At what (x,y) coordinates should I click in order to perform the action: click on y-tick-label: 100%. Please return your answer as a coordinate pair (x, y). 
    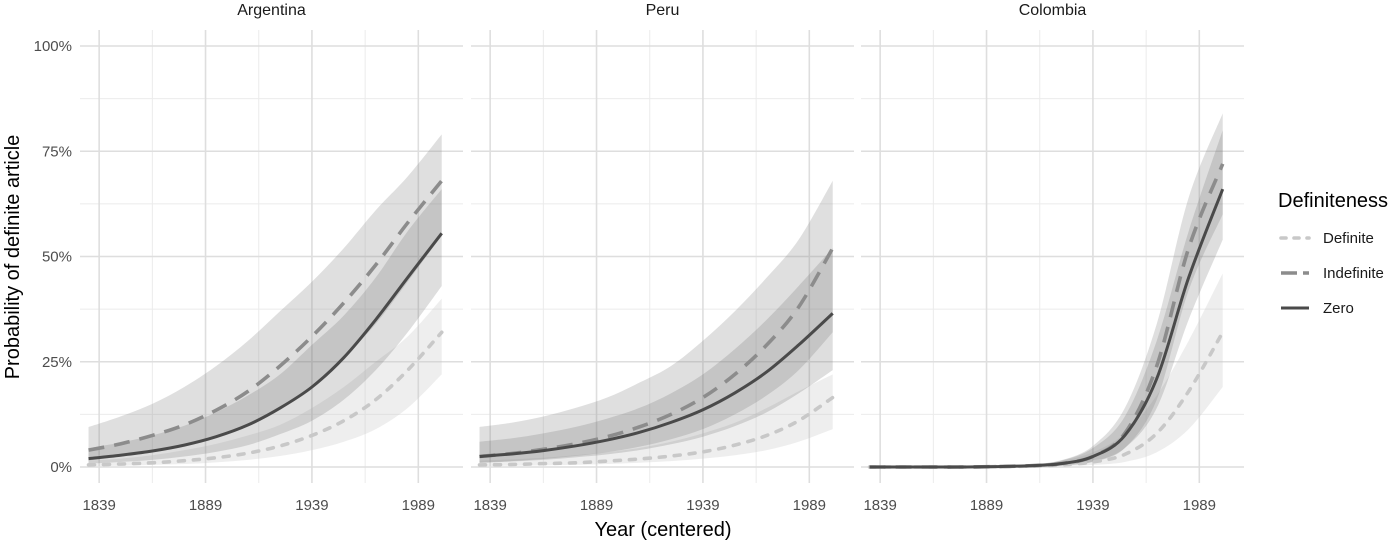
    Looking at the image, I should click on (53, 46).